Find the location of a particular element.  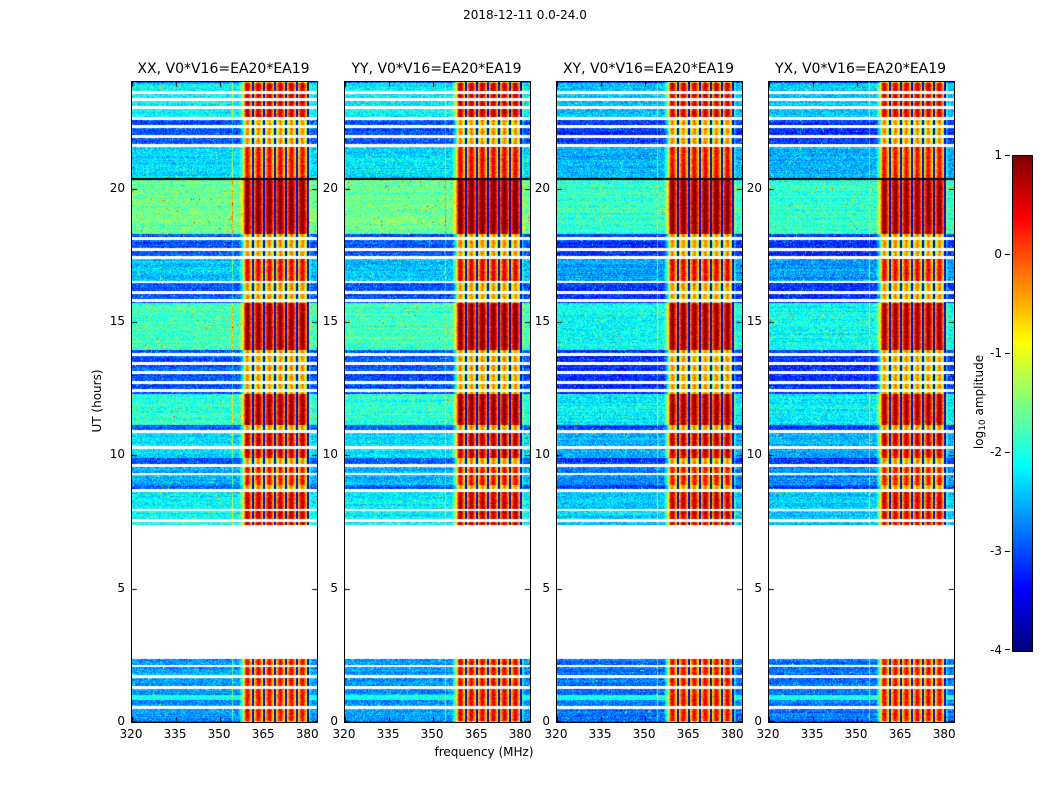

colorbar-label-sub: 10 is located at coordinates (983, 425).